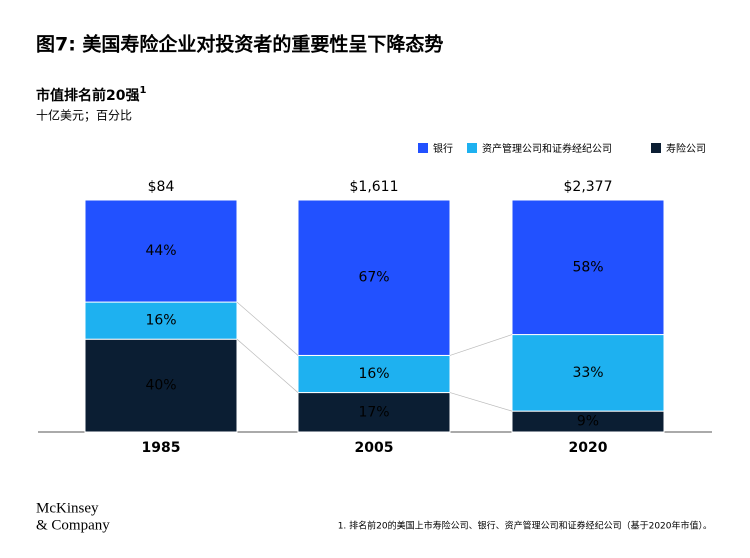 The image size is (750, 558). Describe the element at coordinates (547, 148) in the screenshot. I see `legend-label: 资产管理公司和证券经纪公司` at that location.